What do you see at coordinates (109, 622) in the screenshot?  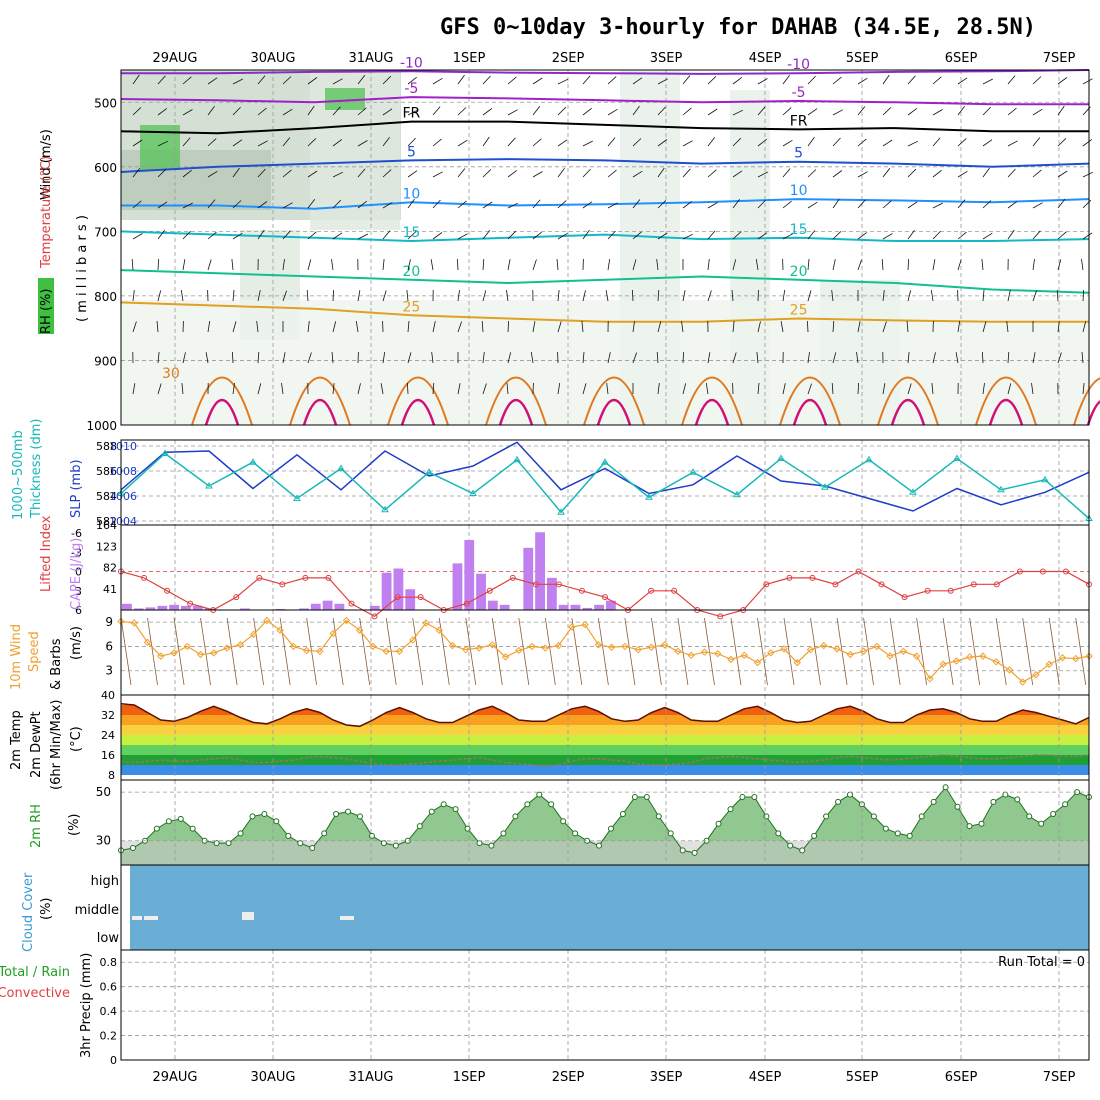 I see `wind-tick: 9` at bounding box center [109, 622].